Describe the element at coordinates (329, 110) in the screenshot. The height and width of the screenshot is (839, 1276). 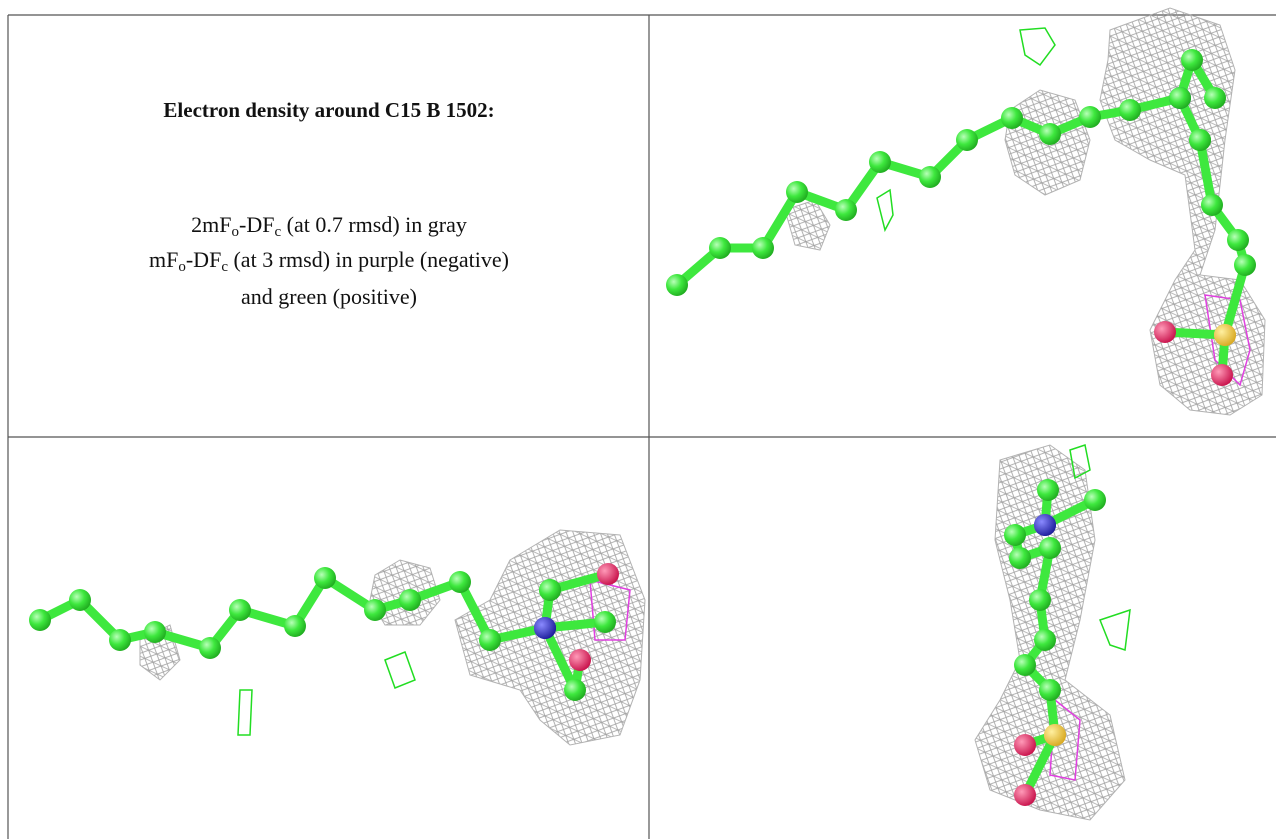
I see `panel-title: Electron density around C15 B 1502:` at that location.